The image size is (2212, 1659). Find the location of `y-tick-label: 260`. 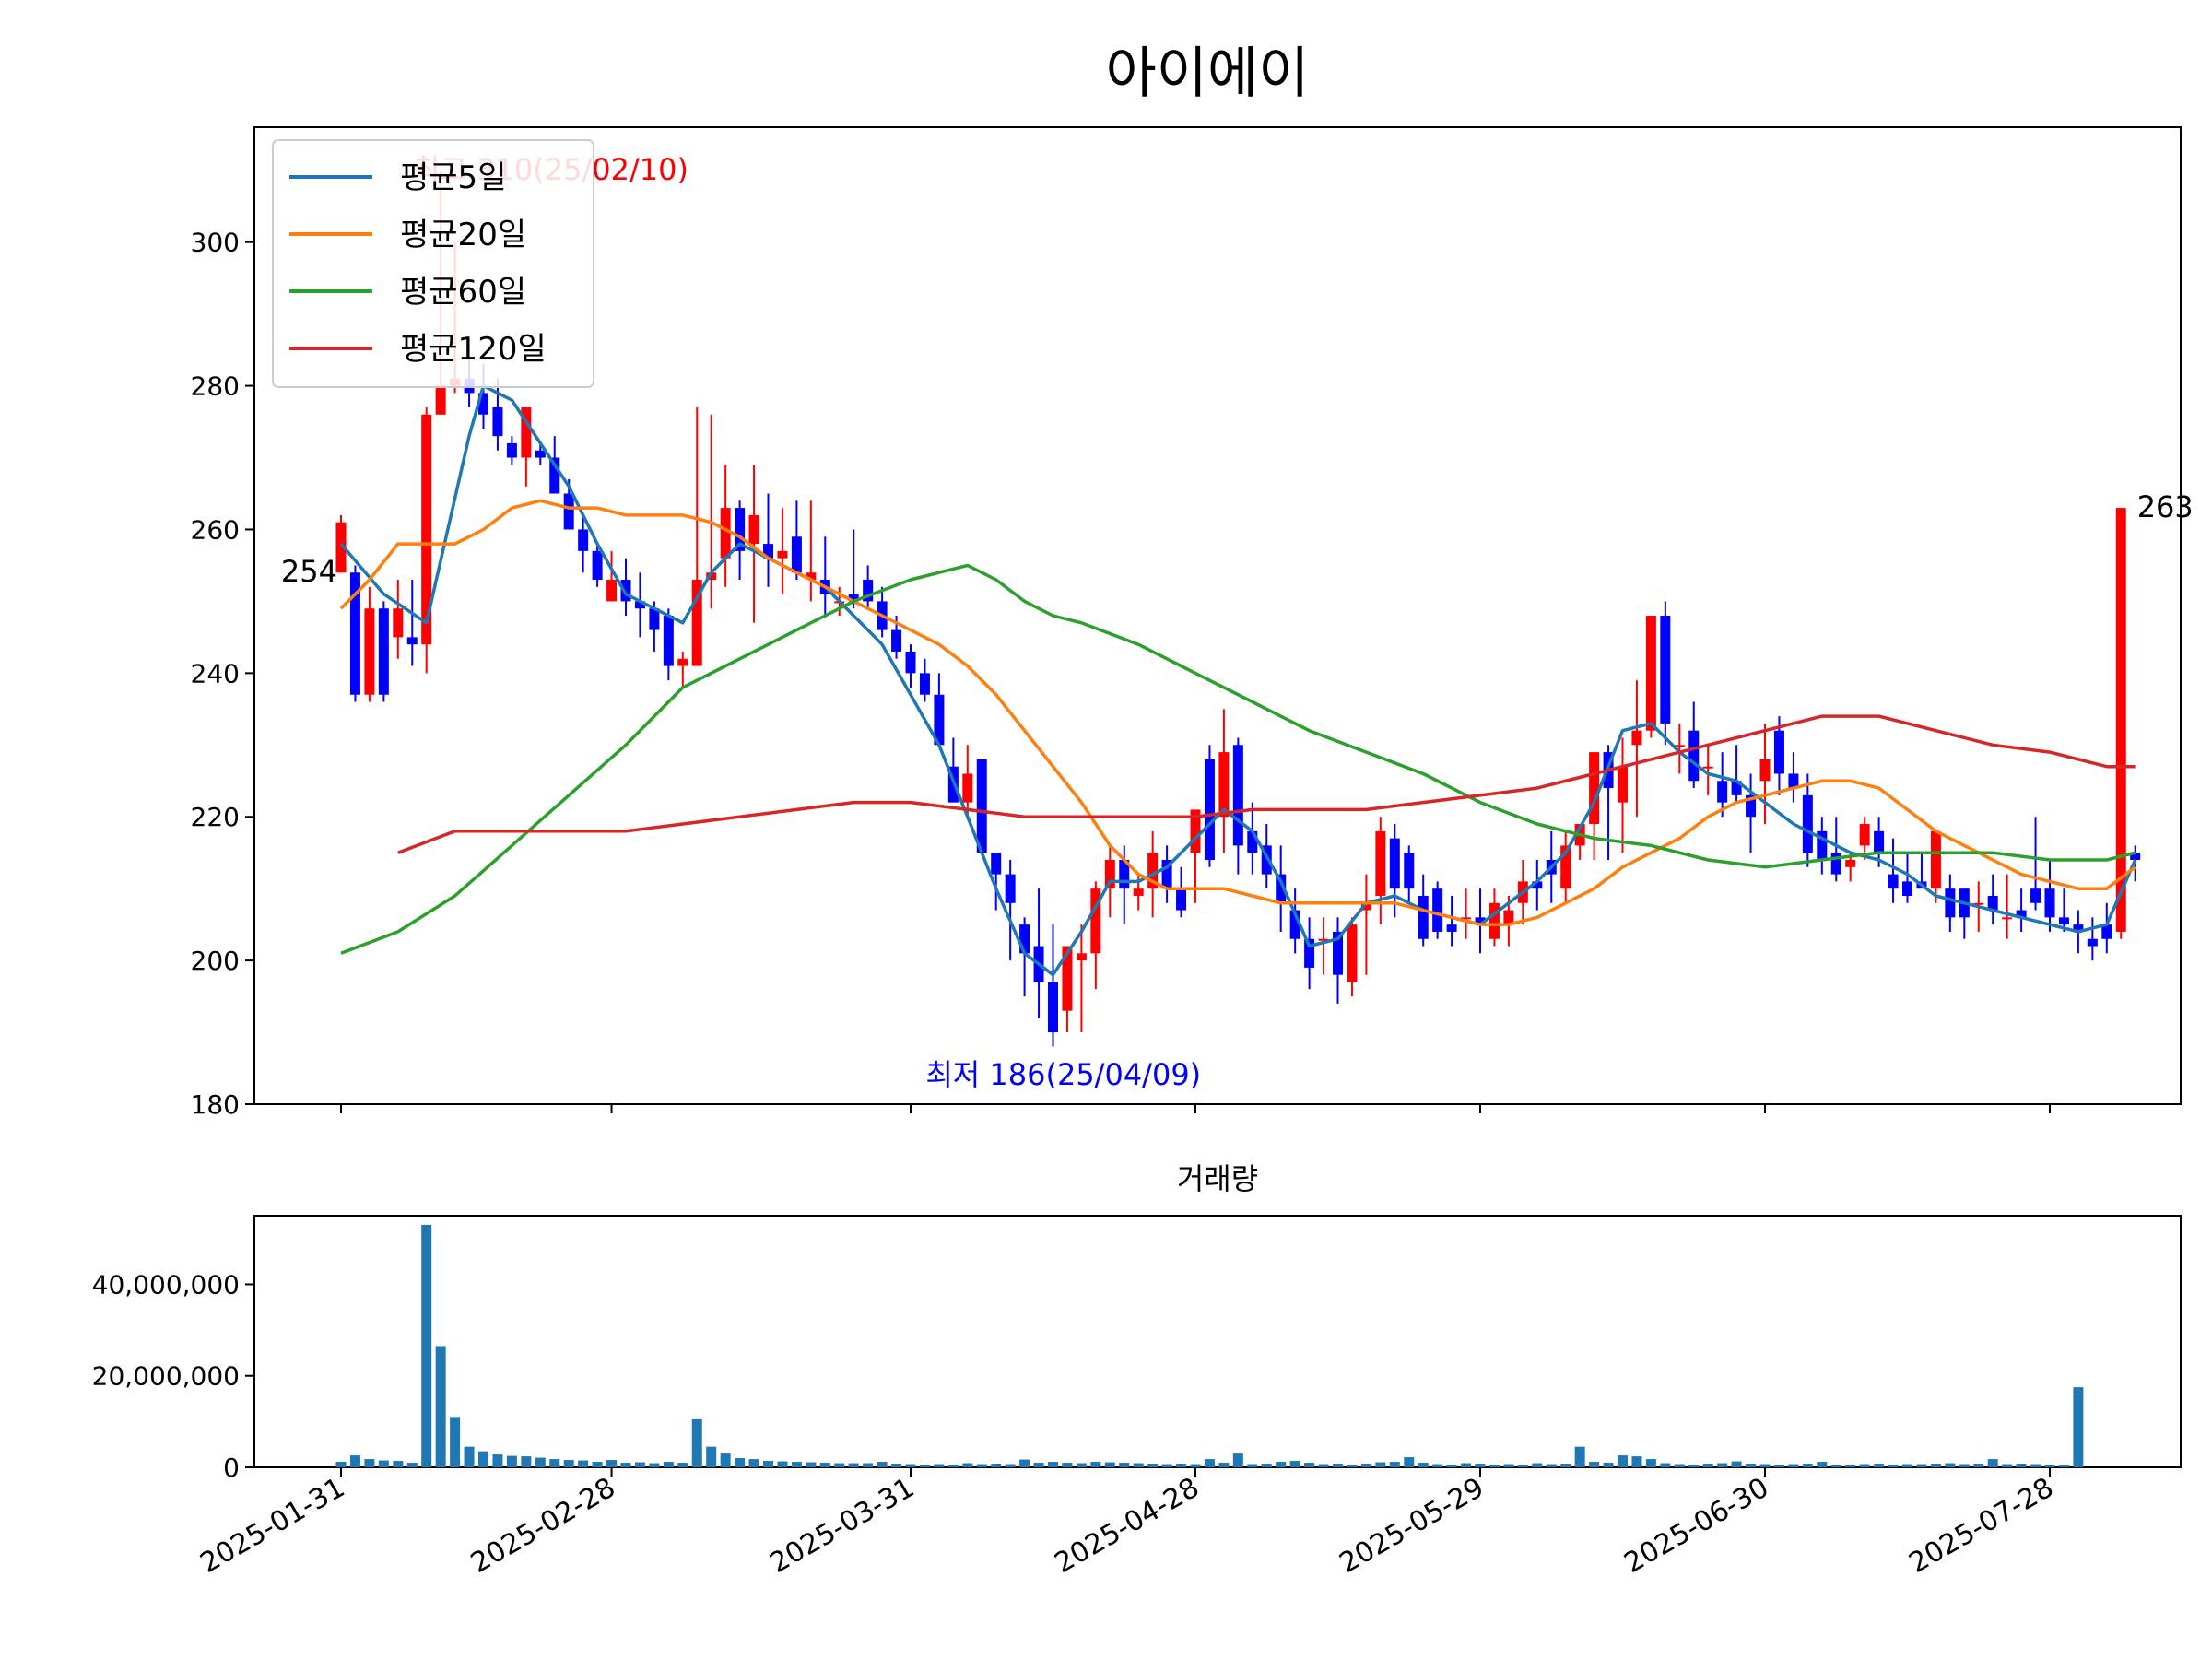

y-tick-label: 260 is located at coordinates (215, 529).